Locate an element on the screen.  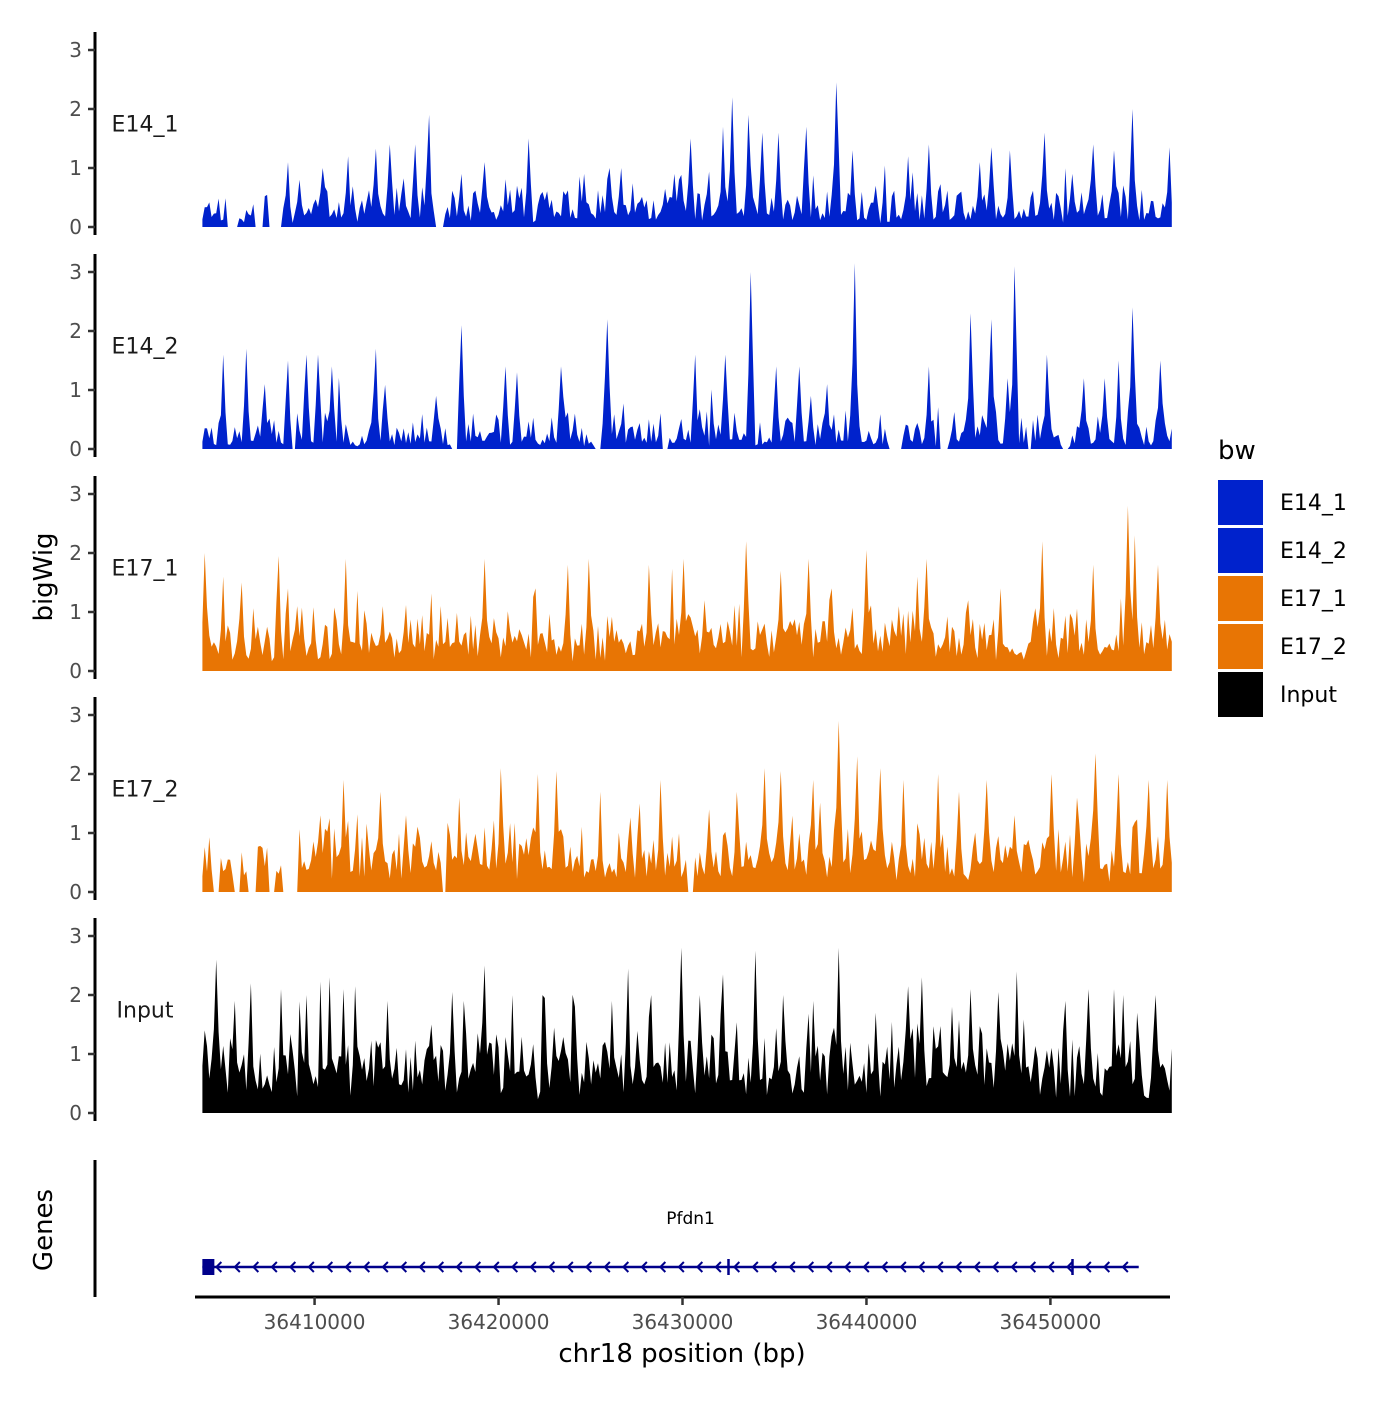
legend-label-Input: Input is located at coordinates (1308, 695).